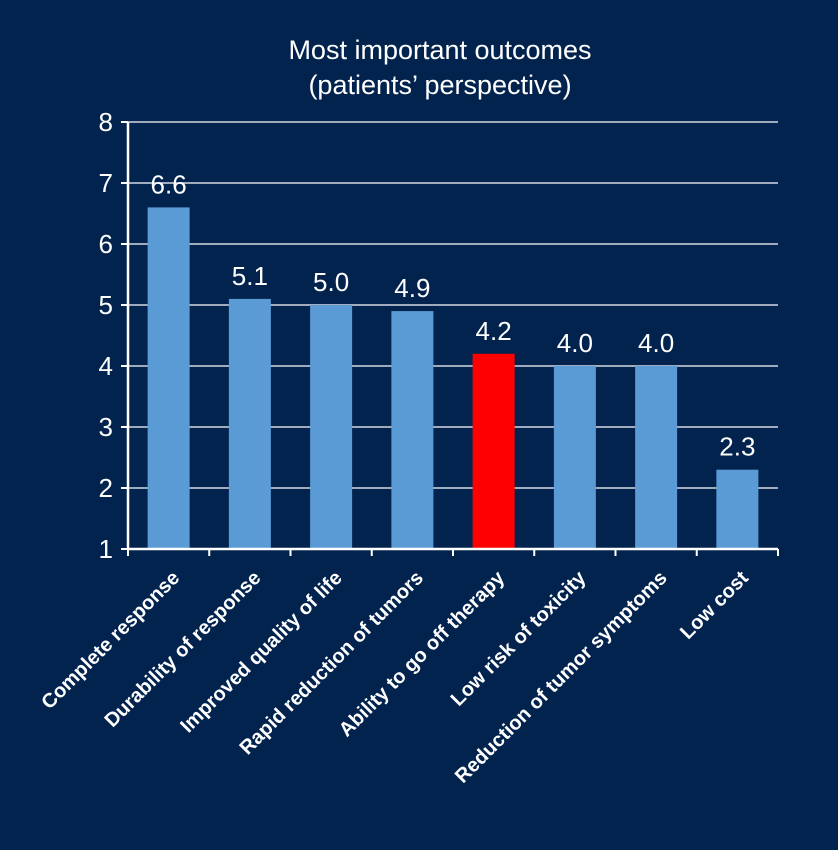 Image resolution: width=838 pixels, height=850 pixels. What do you see at coordinates (439, 50) in the screenshot?
I see `chart-title-line-1: Most important outcomes` at bounding box center [439, 50].